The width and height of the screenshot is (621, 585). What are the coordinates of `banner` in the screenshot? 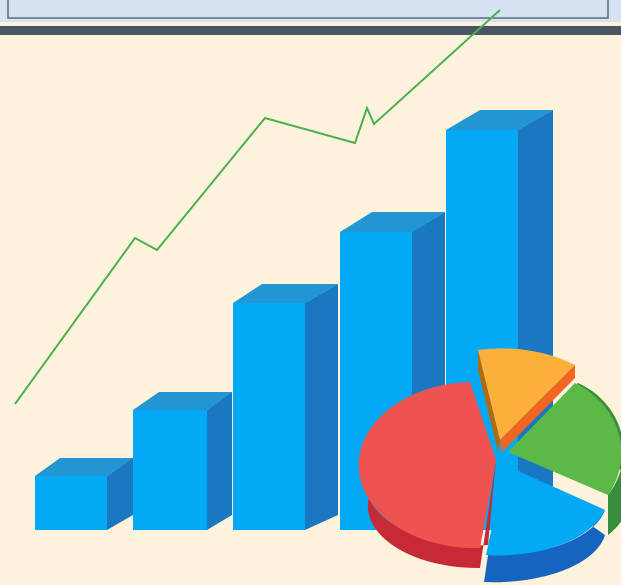 It's located at (310, 17).